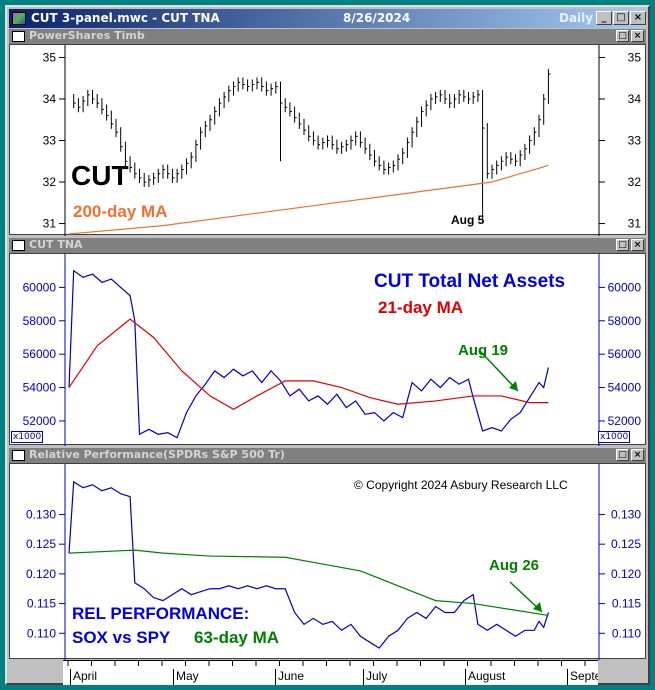  What do you see at coordinates (485, 677) in the screenshot?
I see `month-august: August` at bounding box center [485, 677].